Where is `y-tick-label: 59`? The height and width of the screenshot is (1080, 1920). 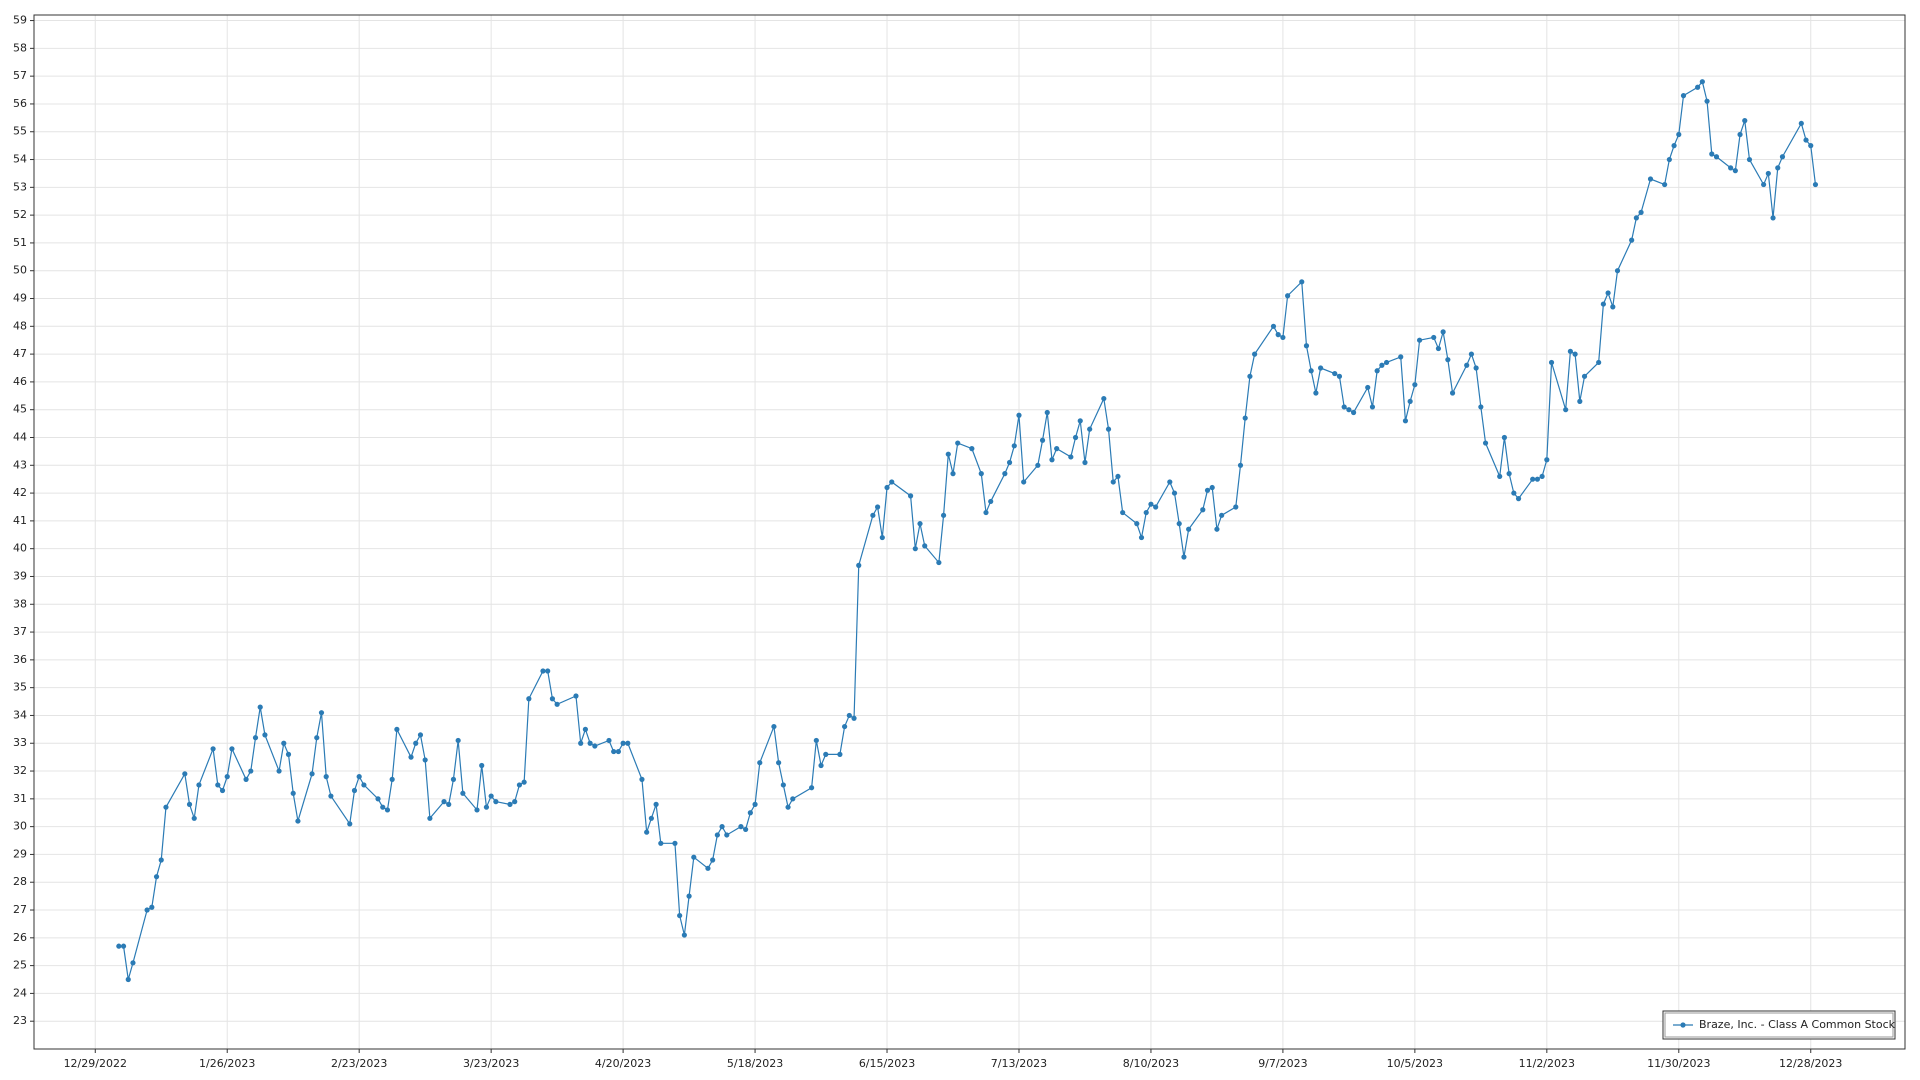 y-tick-label: 59 is located at coordinates (20, 20).